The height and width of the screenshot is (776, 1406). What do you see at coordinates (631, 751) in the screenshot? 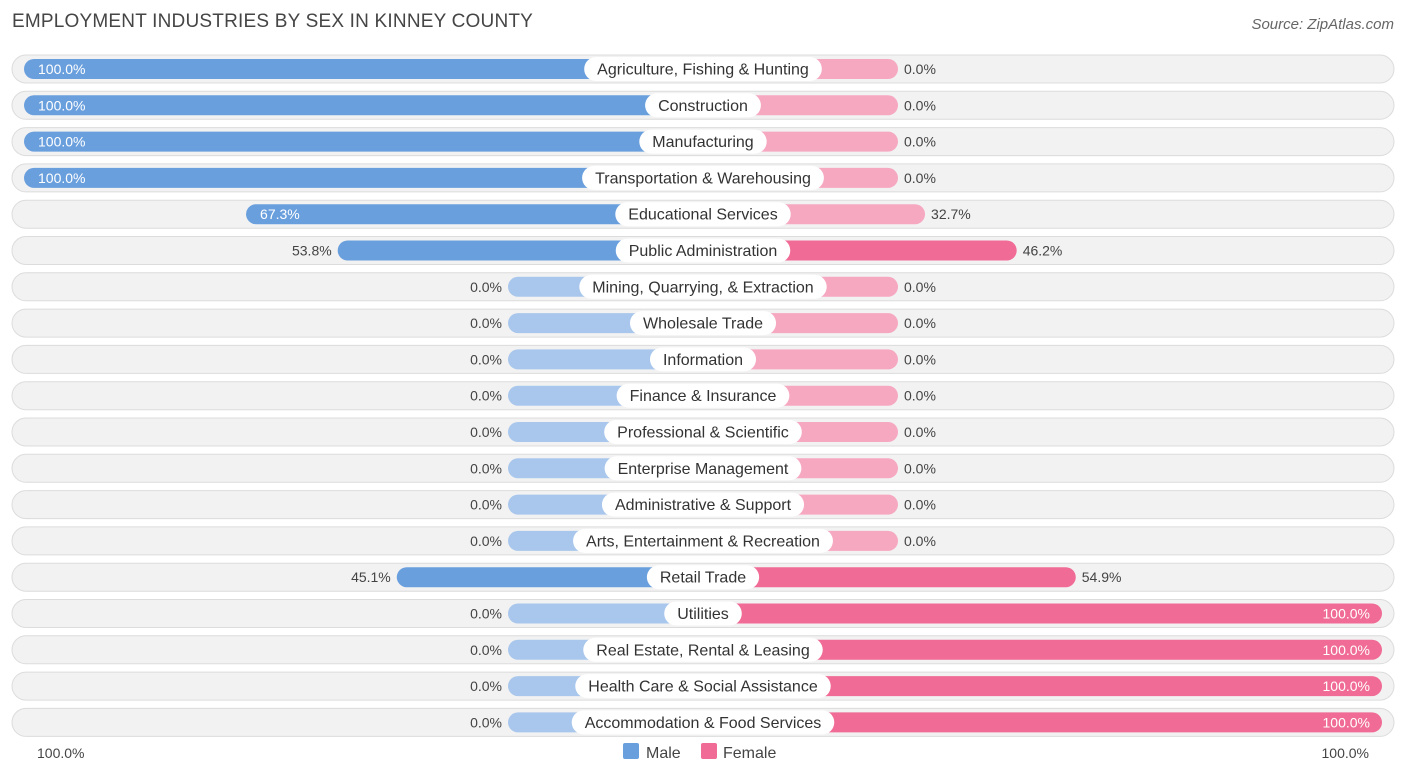
I see `legend-male-swatch` at bounding box center [631, 751].